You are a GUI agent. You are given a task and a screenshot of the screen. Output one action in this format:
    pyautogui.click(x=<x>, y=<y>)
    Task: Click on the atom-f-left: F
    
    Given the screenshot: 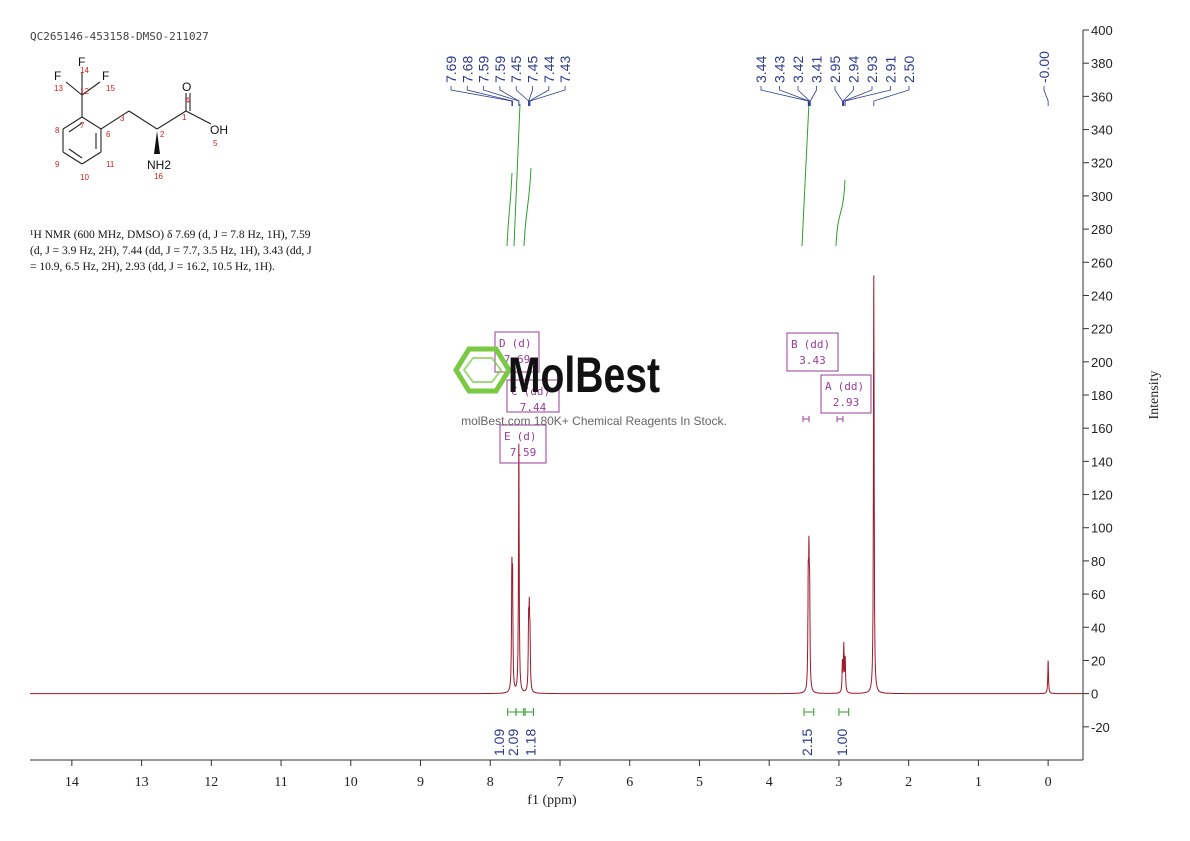 What is the action you would take?
    pyautogui.click(x=57, y=76)
    